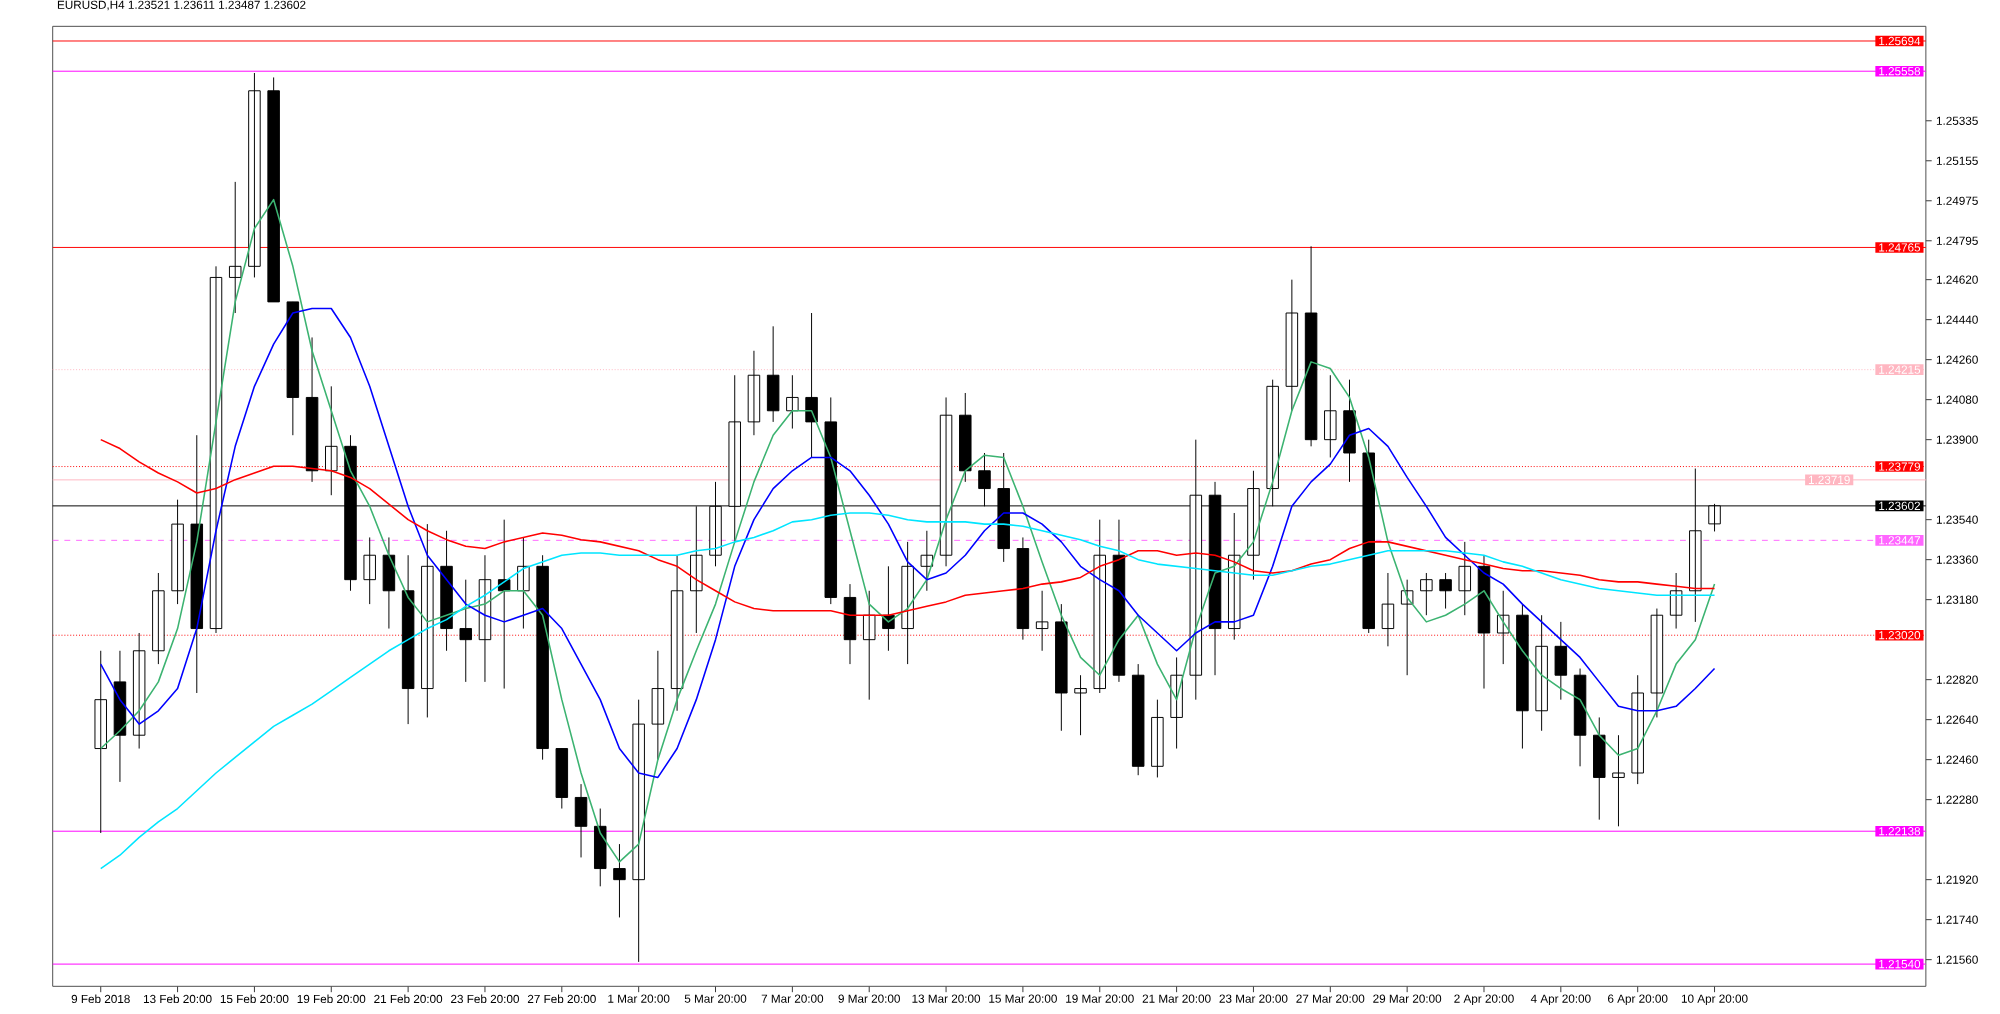  What do you see at coordinates (181, 5) in the screenshot?
I see `chart-title: EURUSD,H4 1.23521 1.23611 1.23487 1.23602` at bounding box center [181, 5].